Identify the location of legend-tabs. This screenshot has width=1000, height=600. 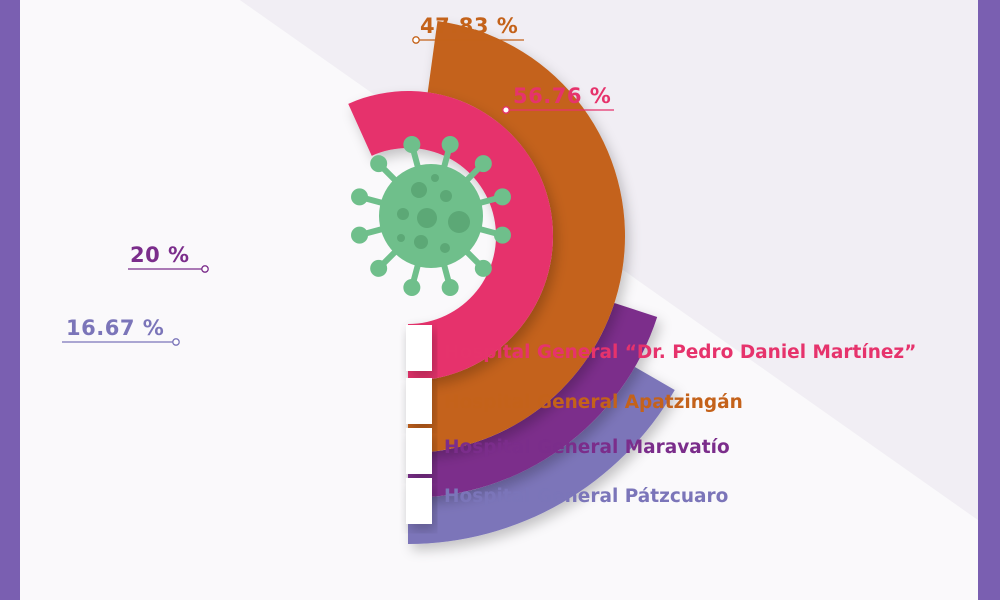
(419, 424).